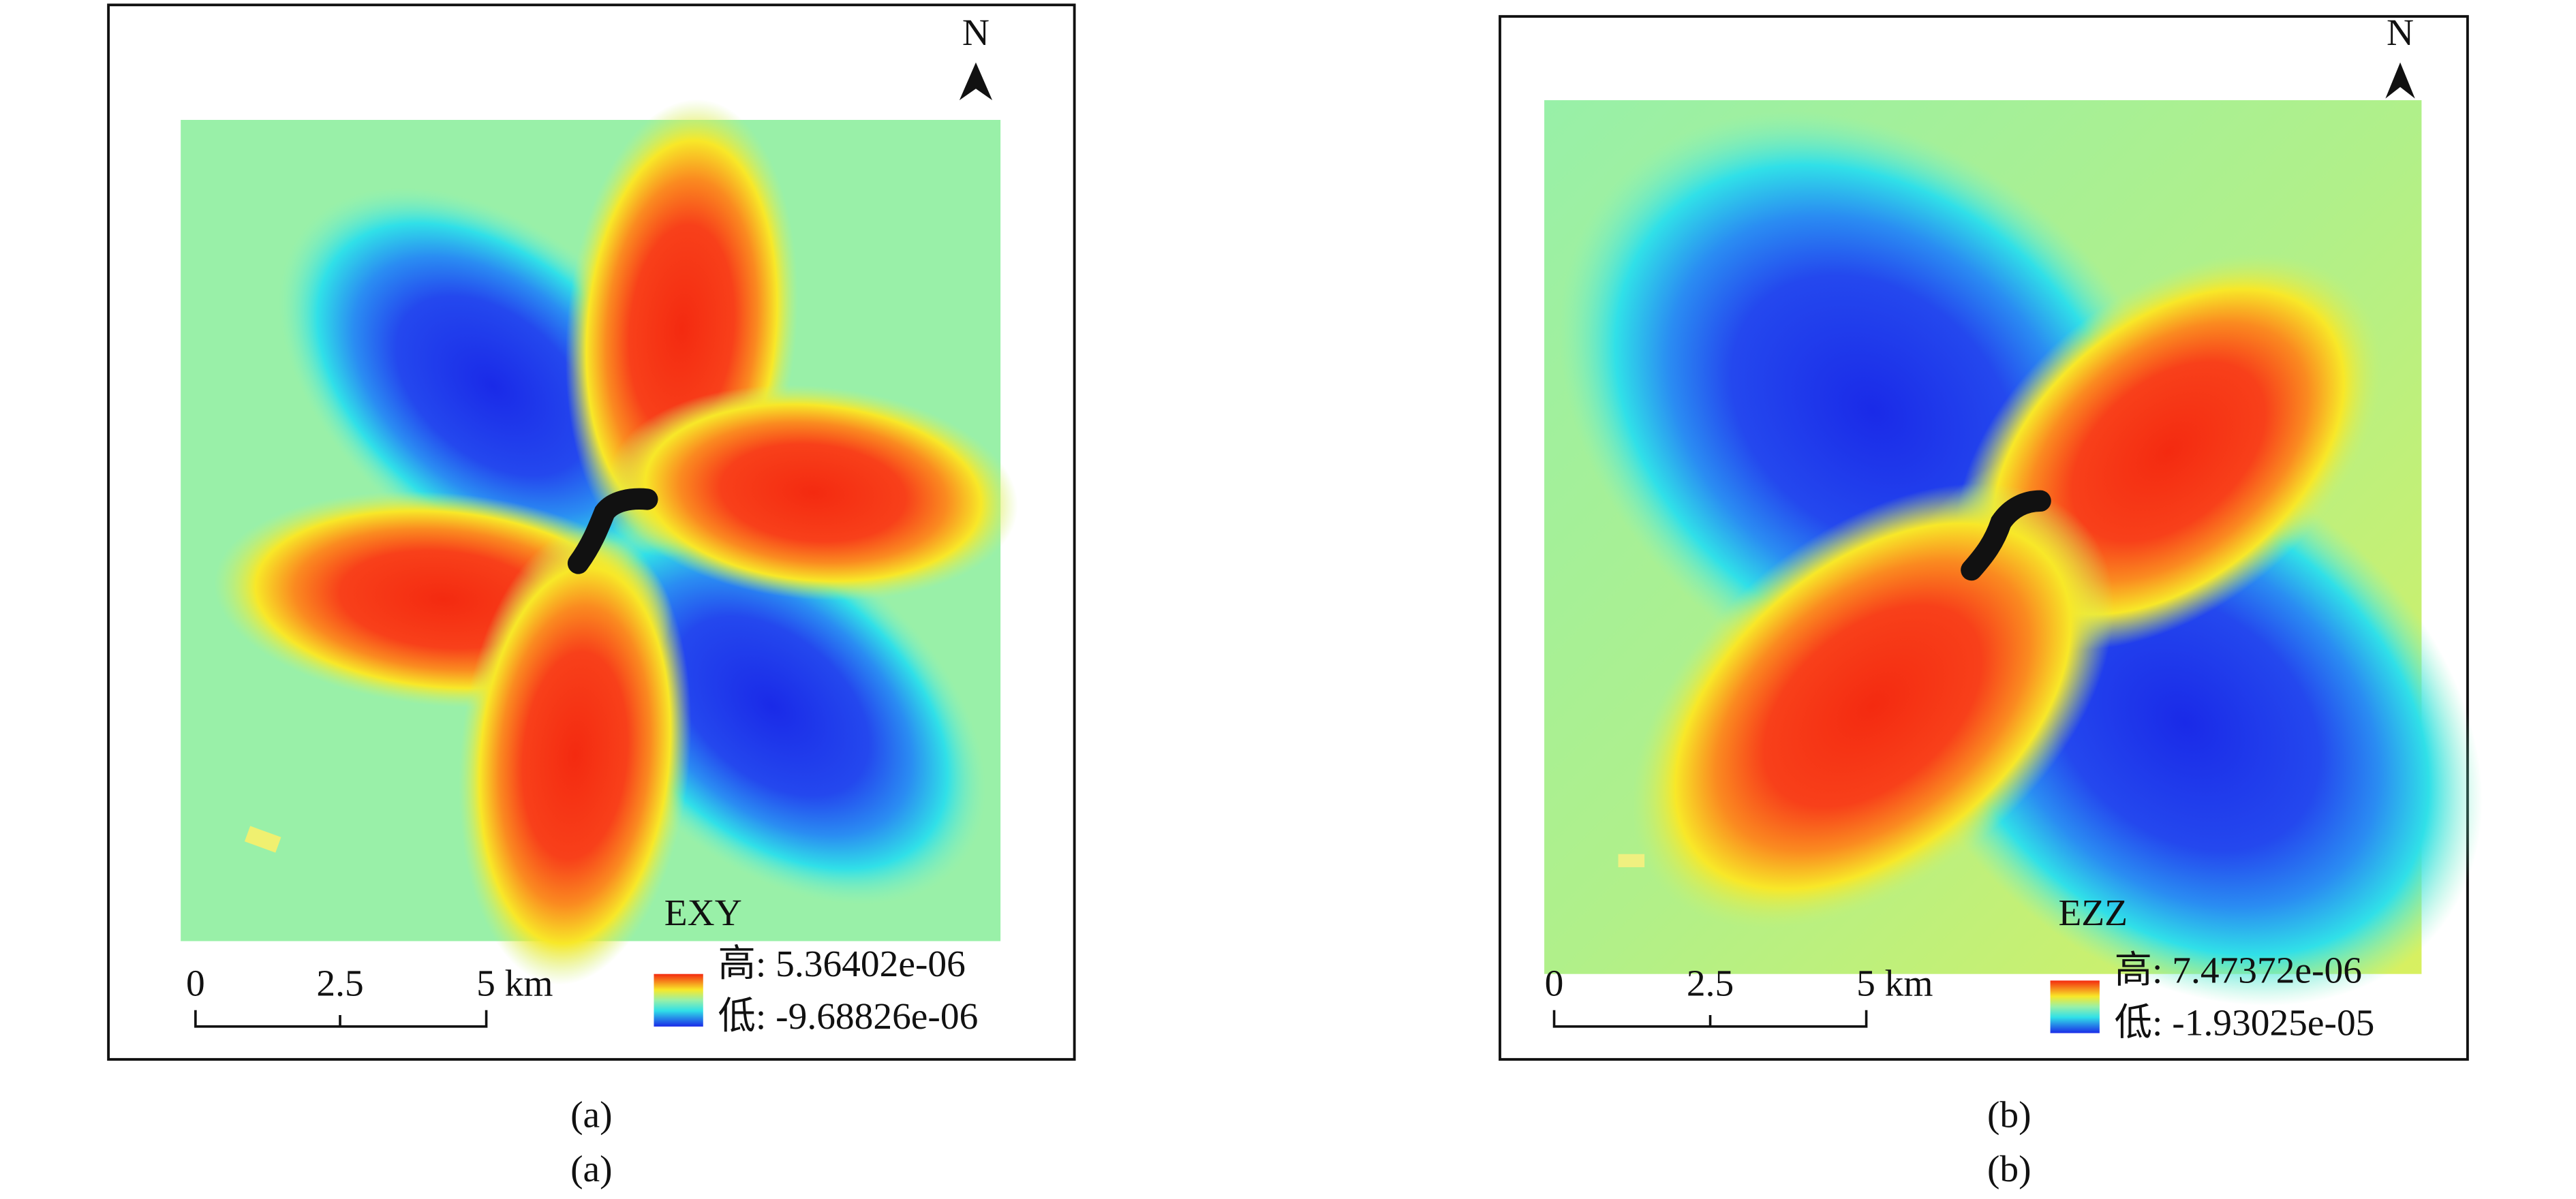 The width and height of the screenshot is (2576, 1199). What do you see at coordinates (2238, 970) in the screenshot?
I see `legend-high: 高: 7.47372e-06` at bounding box center [2238, 970].